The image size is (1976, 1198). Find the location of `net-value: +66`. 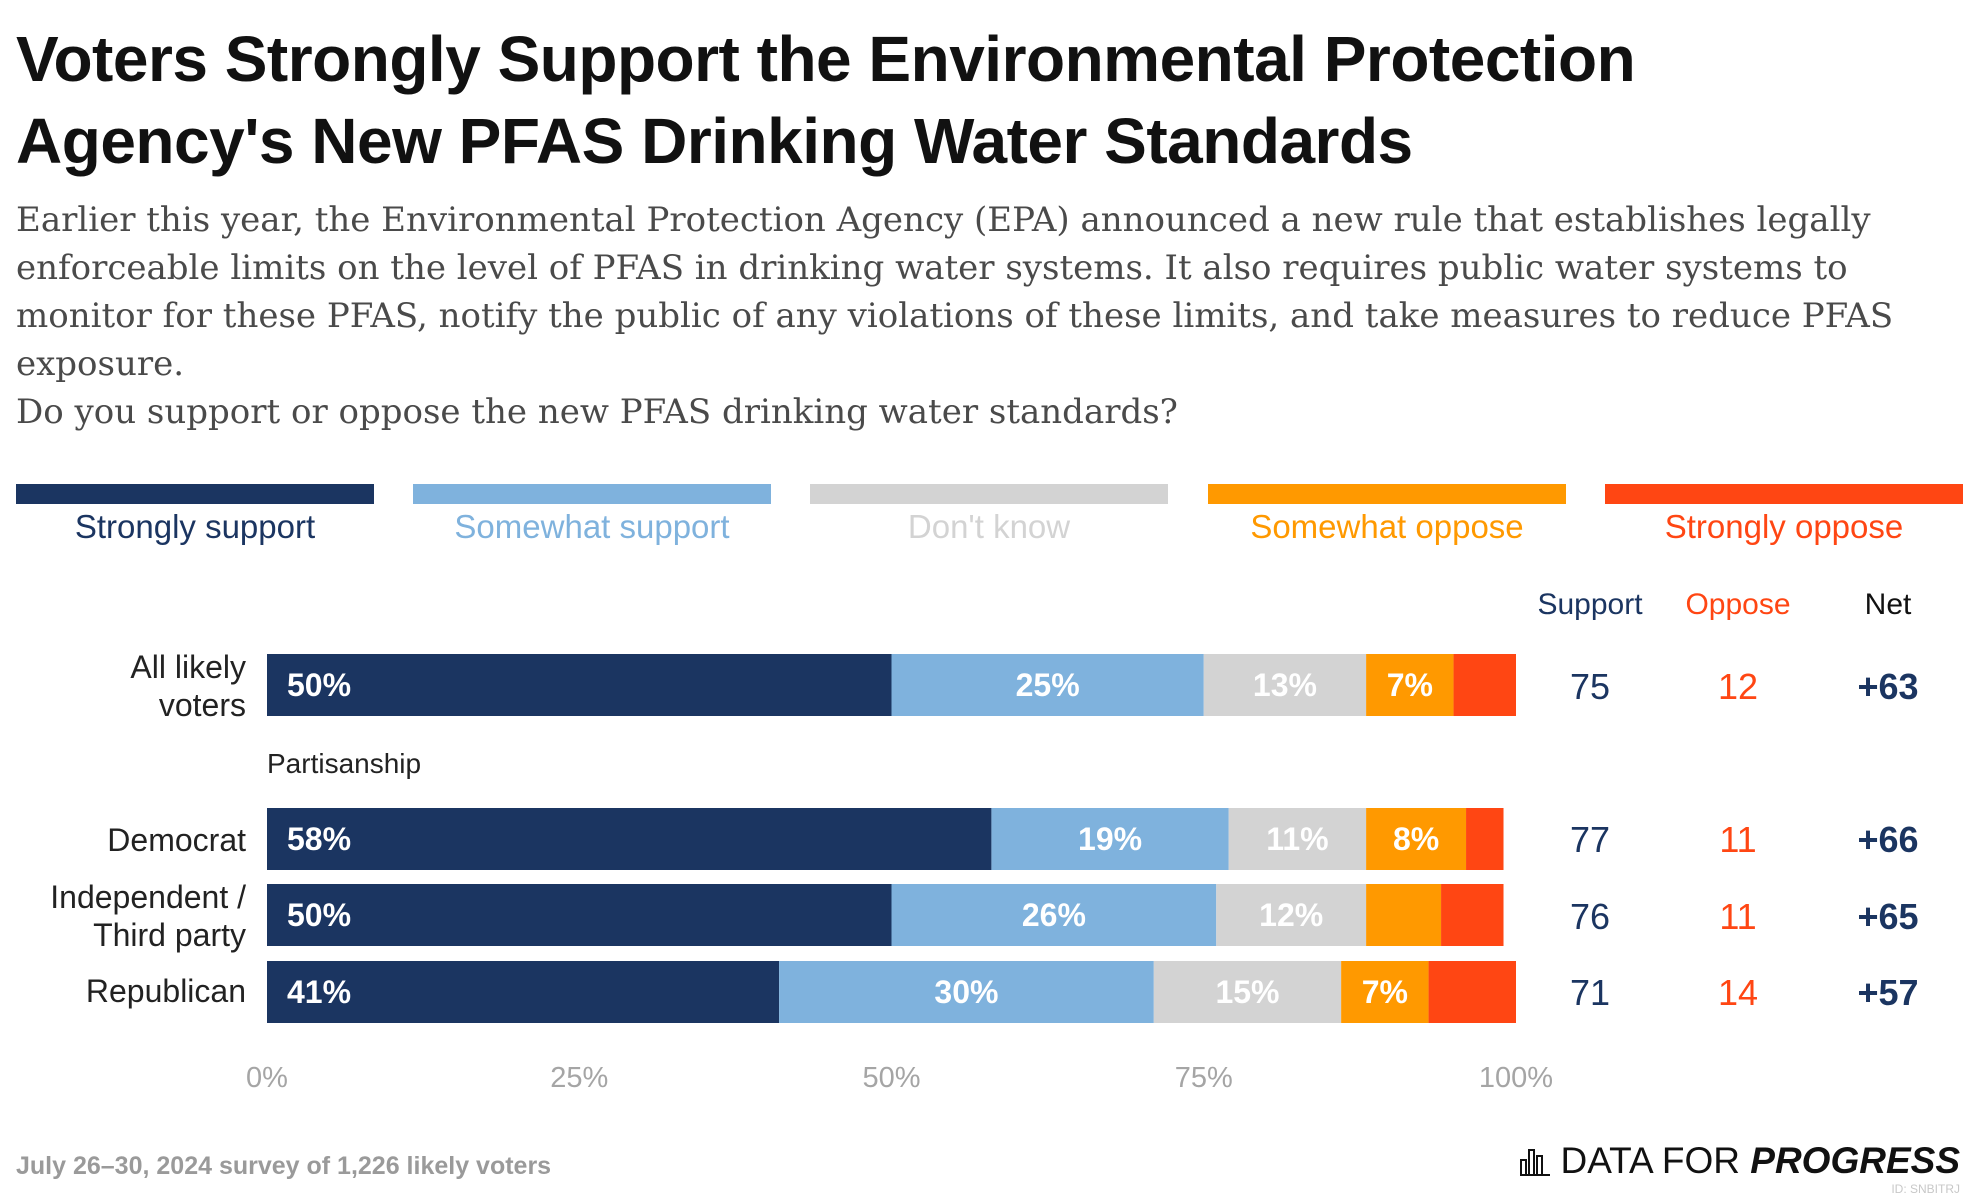

net-value: +66 is located at coordinates (1888, 839).